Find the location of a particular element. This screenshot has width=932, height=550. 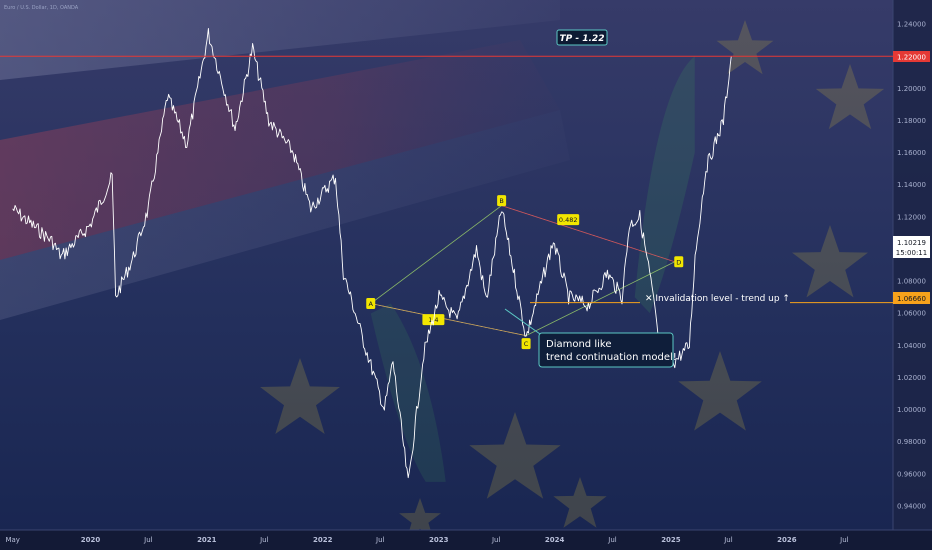

y-tick-label: 0.94000 is located at coordinates (911, 506).